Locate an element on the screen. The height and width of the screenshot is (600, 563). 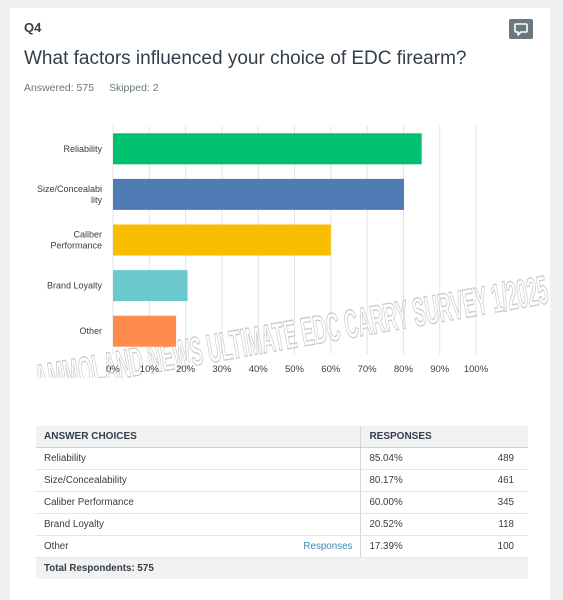
category-label-line: Performance is located at coordinates (76, 246).